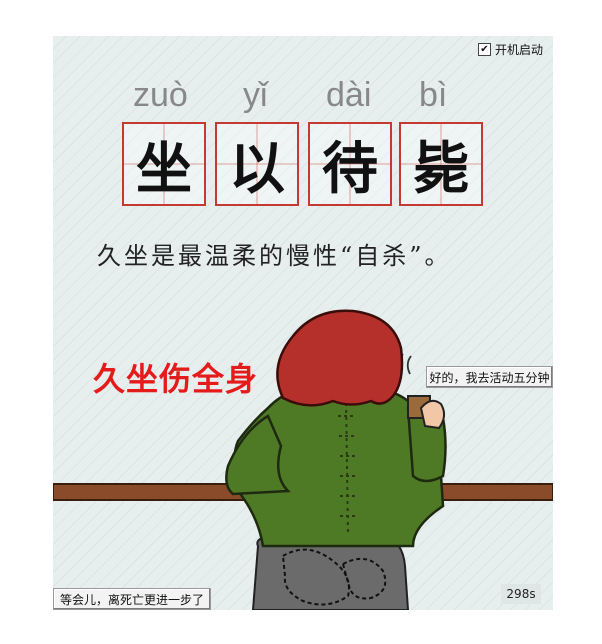 The width and height of the screenshot is (602, 644). I want to click on idiom-char-box-4: 毙, so click(441, 164).